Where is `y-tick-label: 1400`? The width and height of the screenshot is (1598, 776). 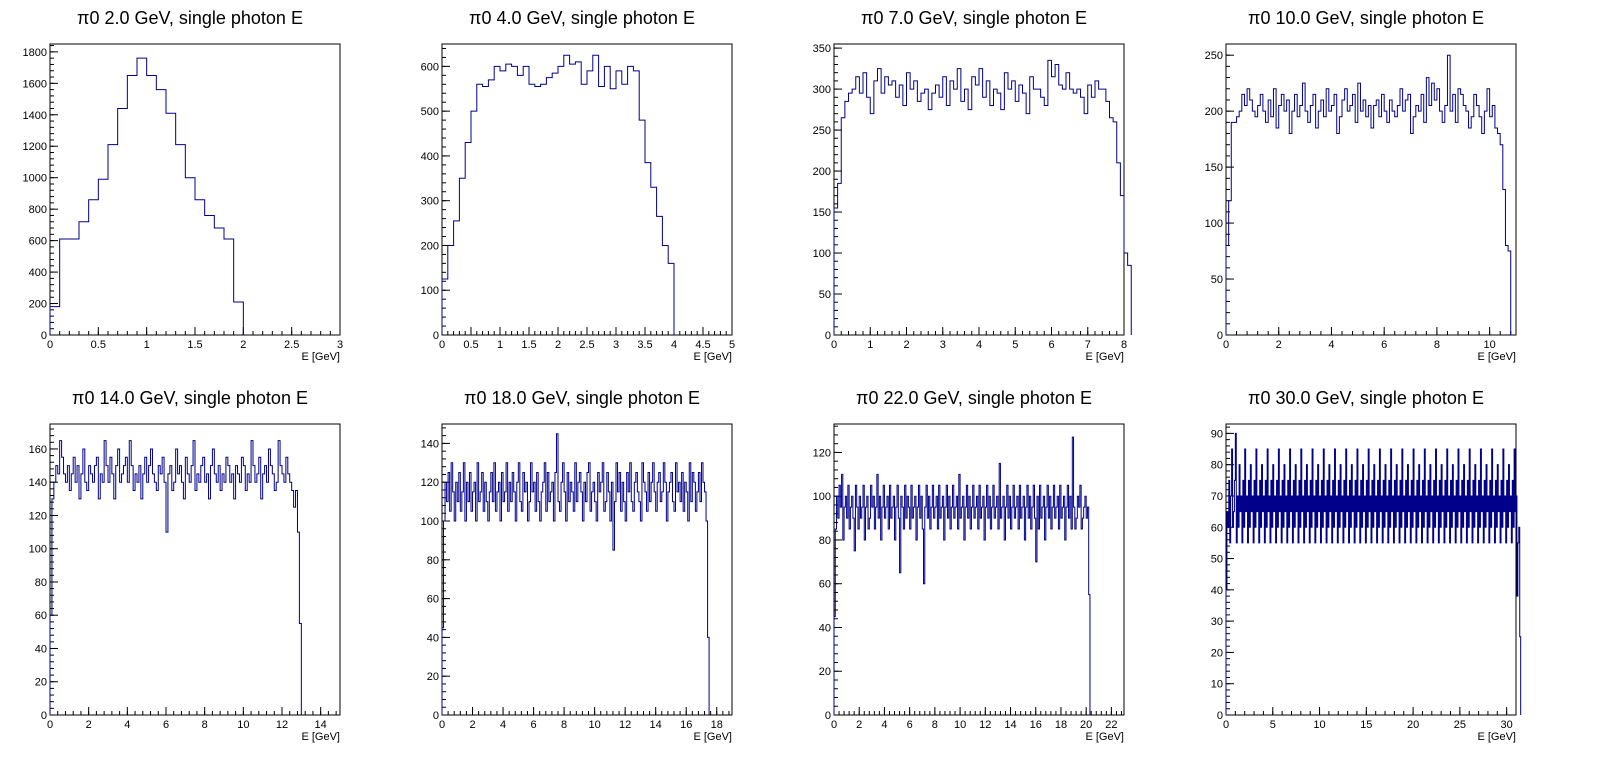 y-tick-label: 1400 is located at coordinates (35, 116).